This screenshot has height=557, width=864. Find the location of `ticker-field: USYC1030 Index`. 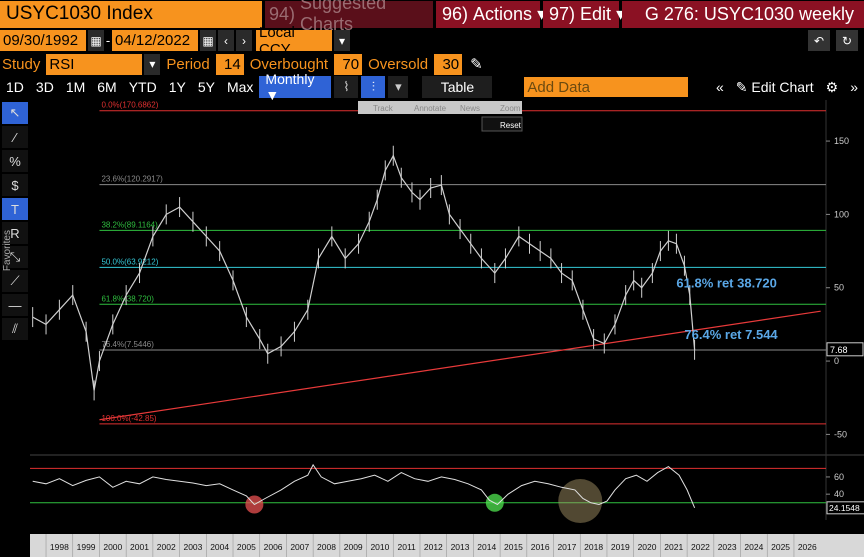

ticker-field: USYC1030 Index is located at coordinates (131, 14).